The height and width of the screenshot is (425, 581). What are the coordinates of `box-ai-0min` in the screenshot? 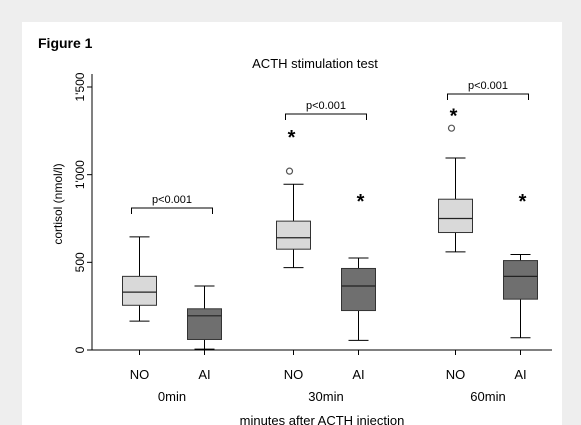 It's located at (204, 324).